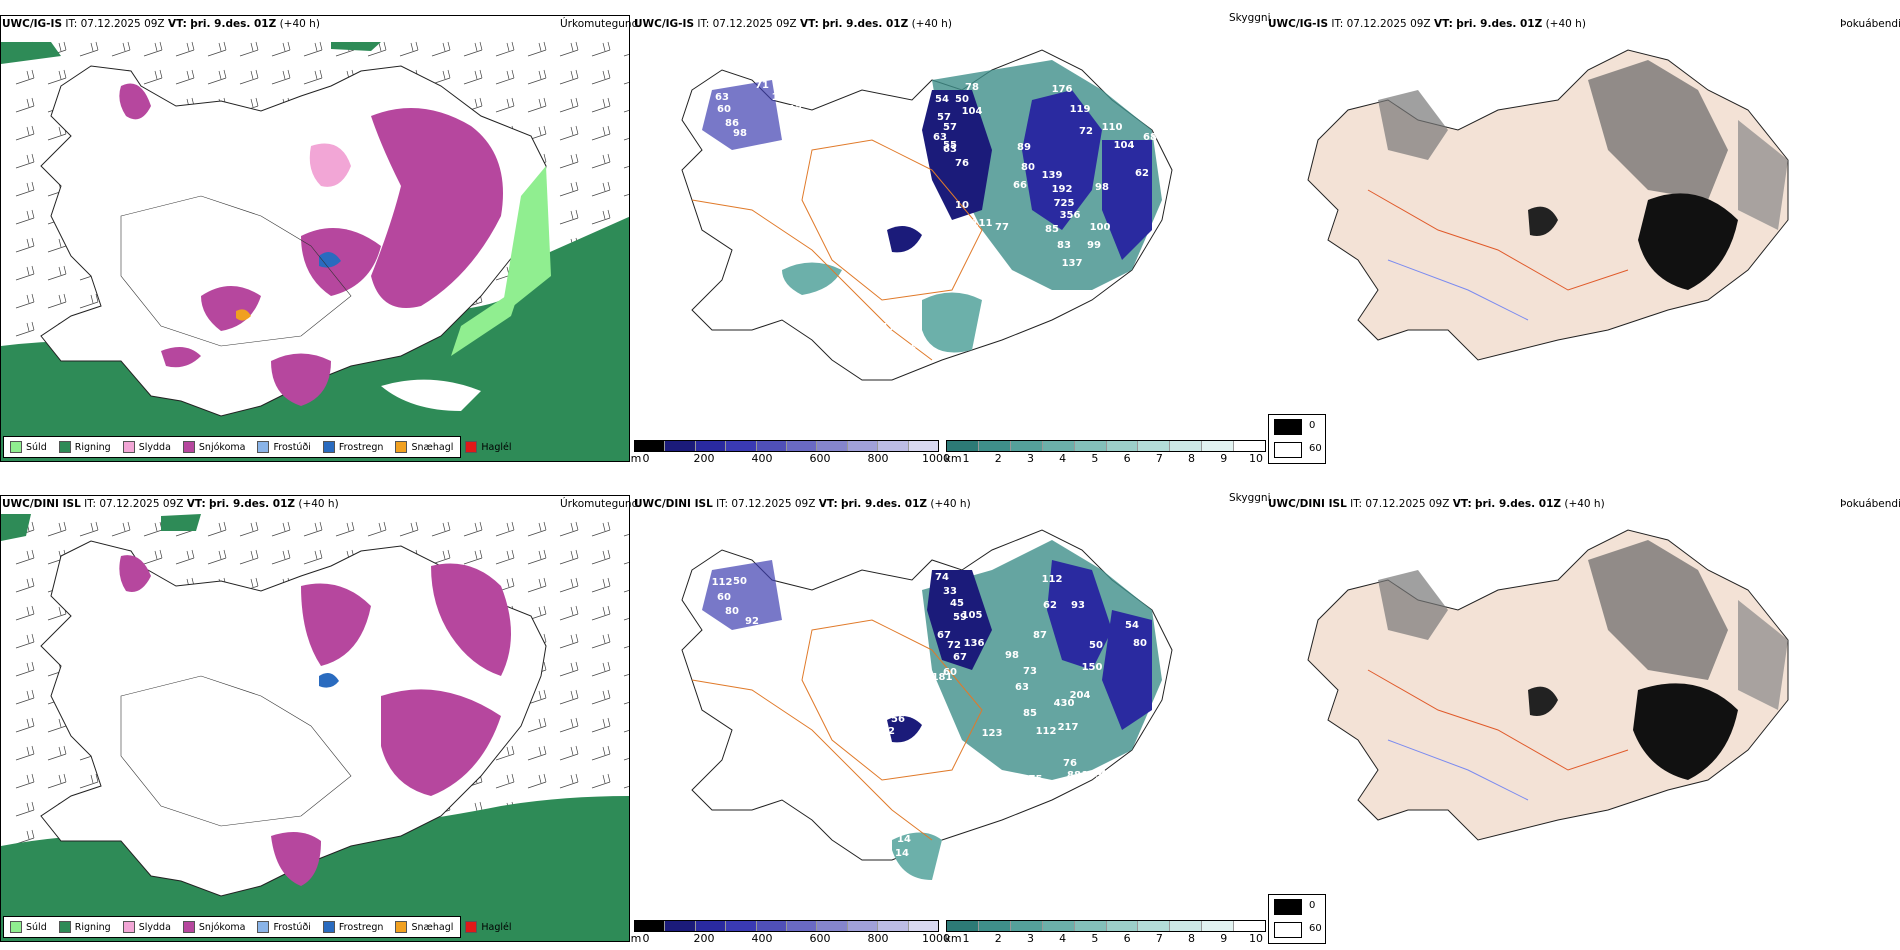  What do you see at coordinates (898, 719) in the screenshot?
I see `cloud-base-label: 56` at bounding box center [898, 719].